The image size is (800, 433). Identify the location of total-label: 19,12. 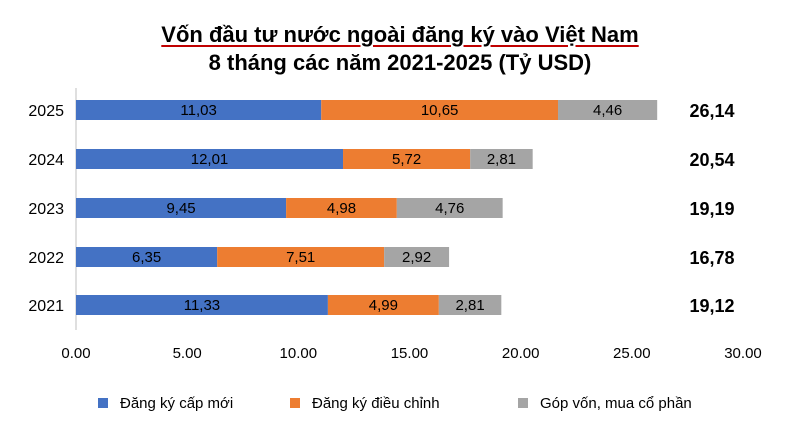
(711, 306).